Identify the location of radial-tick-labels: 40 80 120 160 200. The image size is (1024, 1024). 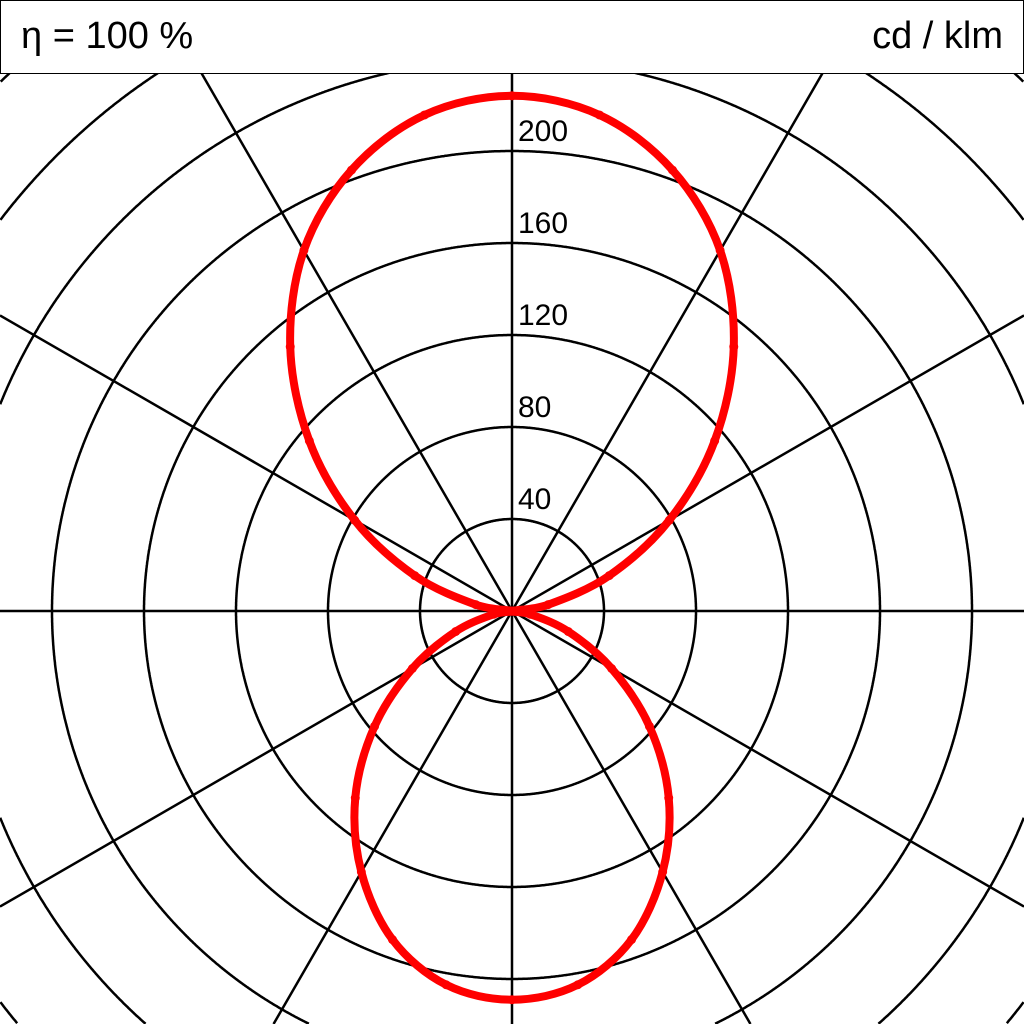
(543, 315).